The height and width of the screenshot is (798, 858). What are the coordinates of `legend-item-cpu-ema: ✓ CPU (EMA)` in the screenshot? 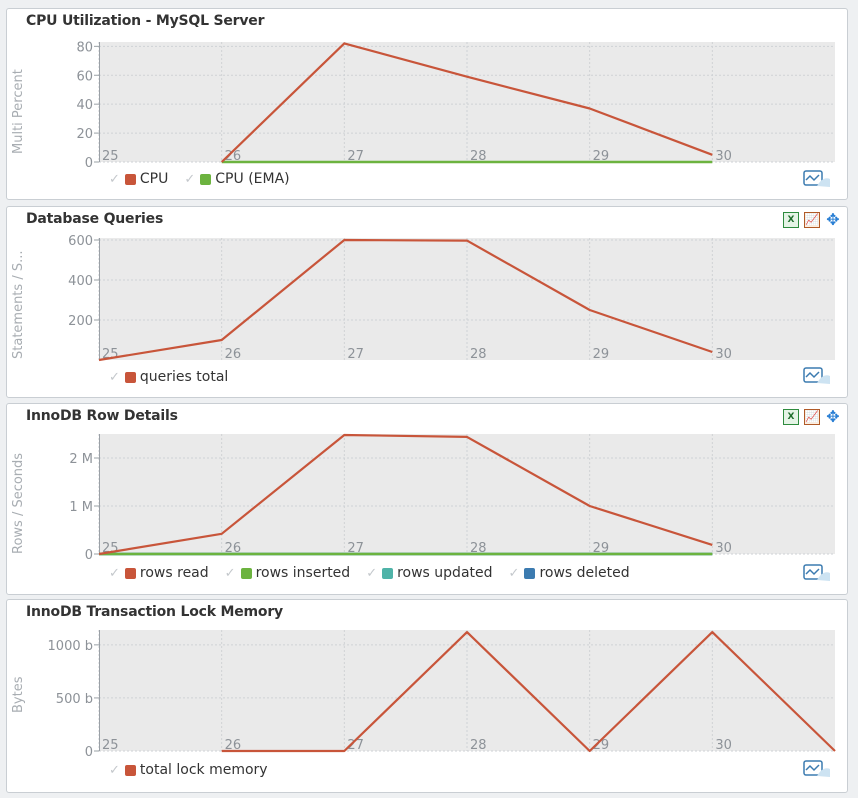 It's located at (236, 179).